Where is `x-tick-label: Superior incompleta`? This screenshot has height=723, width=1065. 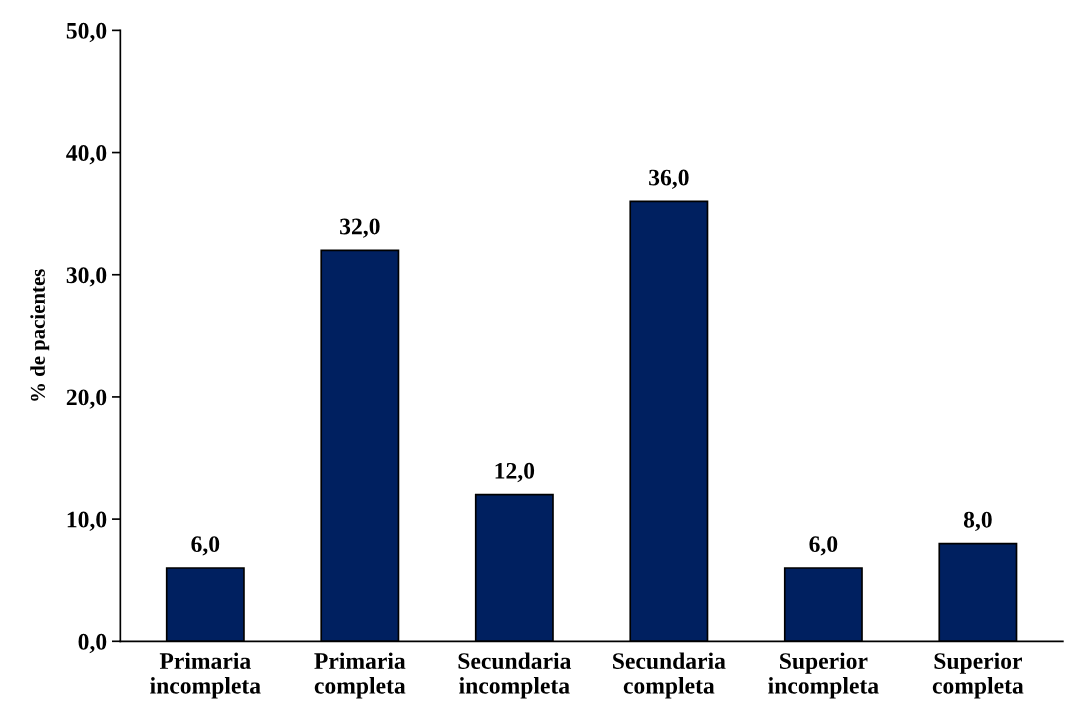
x-tick-label: Superior incompleta is located at coordinates (823, 675).